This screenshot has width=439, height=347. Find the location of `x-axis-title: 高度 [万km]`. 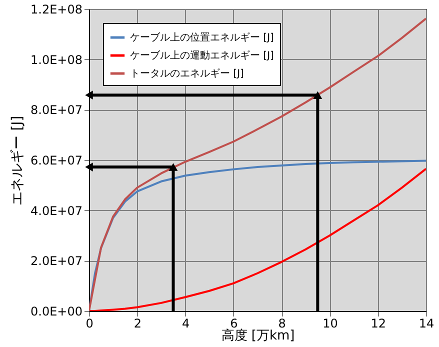

x-axis-title: 高度 [万km] is located at coordinates (258, 336).